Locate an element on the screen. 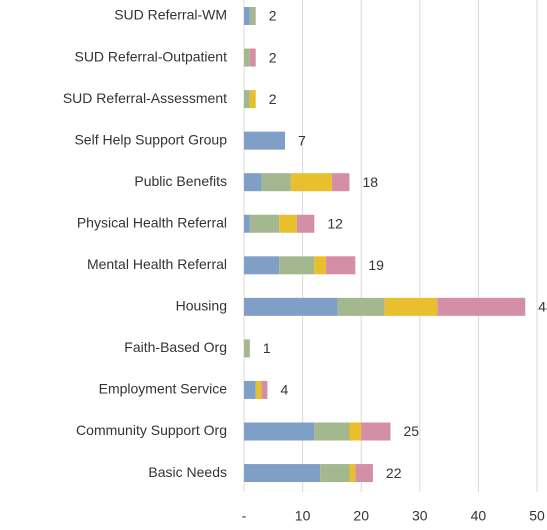 The width and height of the screenshot is (547, 530). y-tick-label: Faith-Based Org is located at coordinates (175, 347).